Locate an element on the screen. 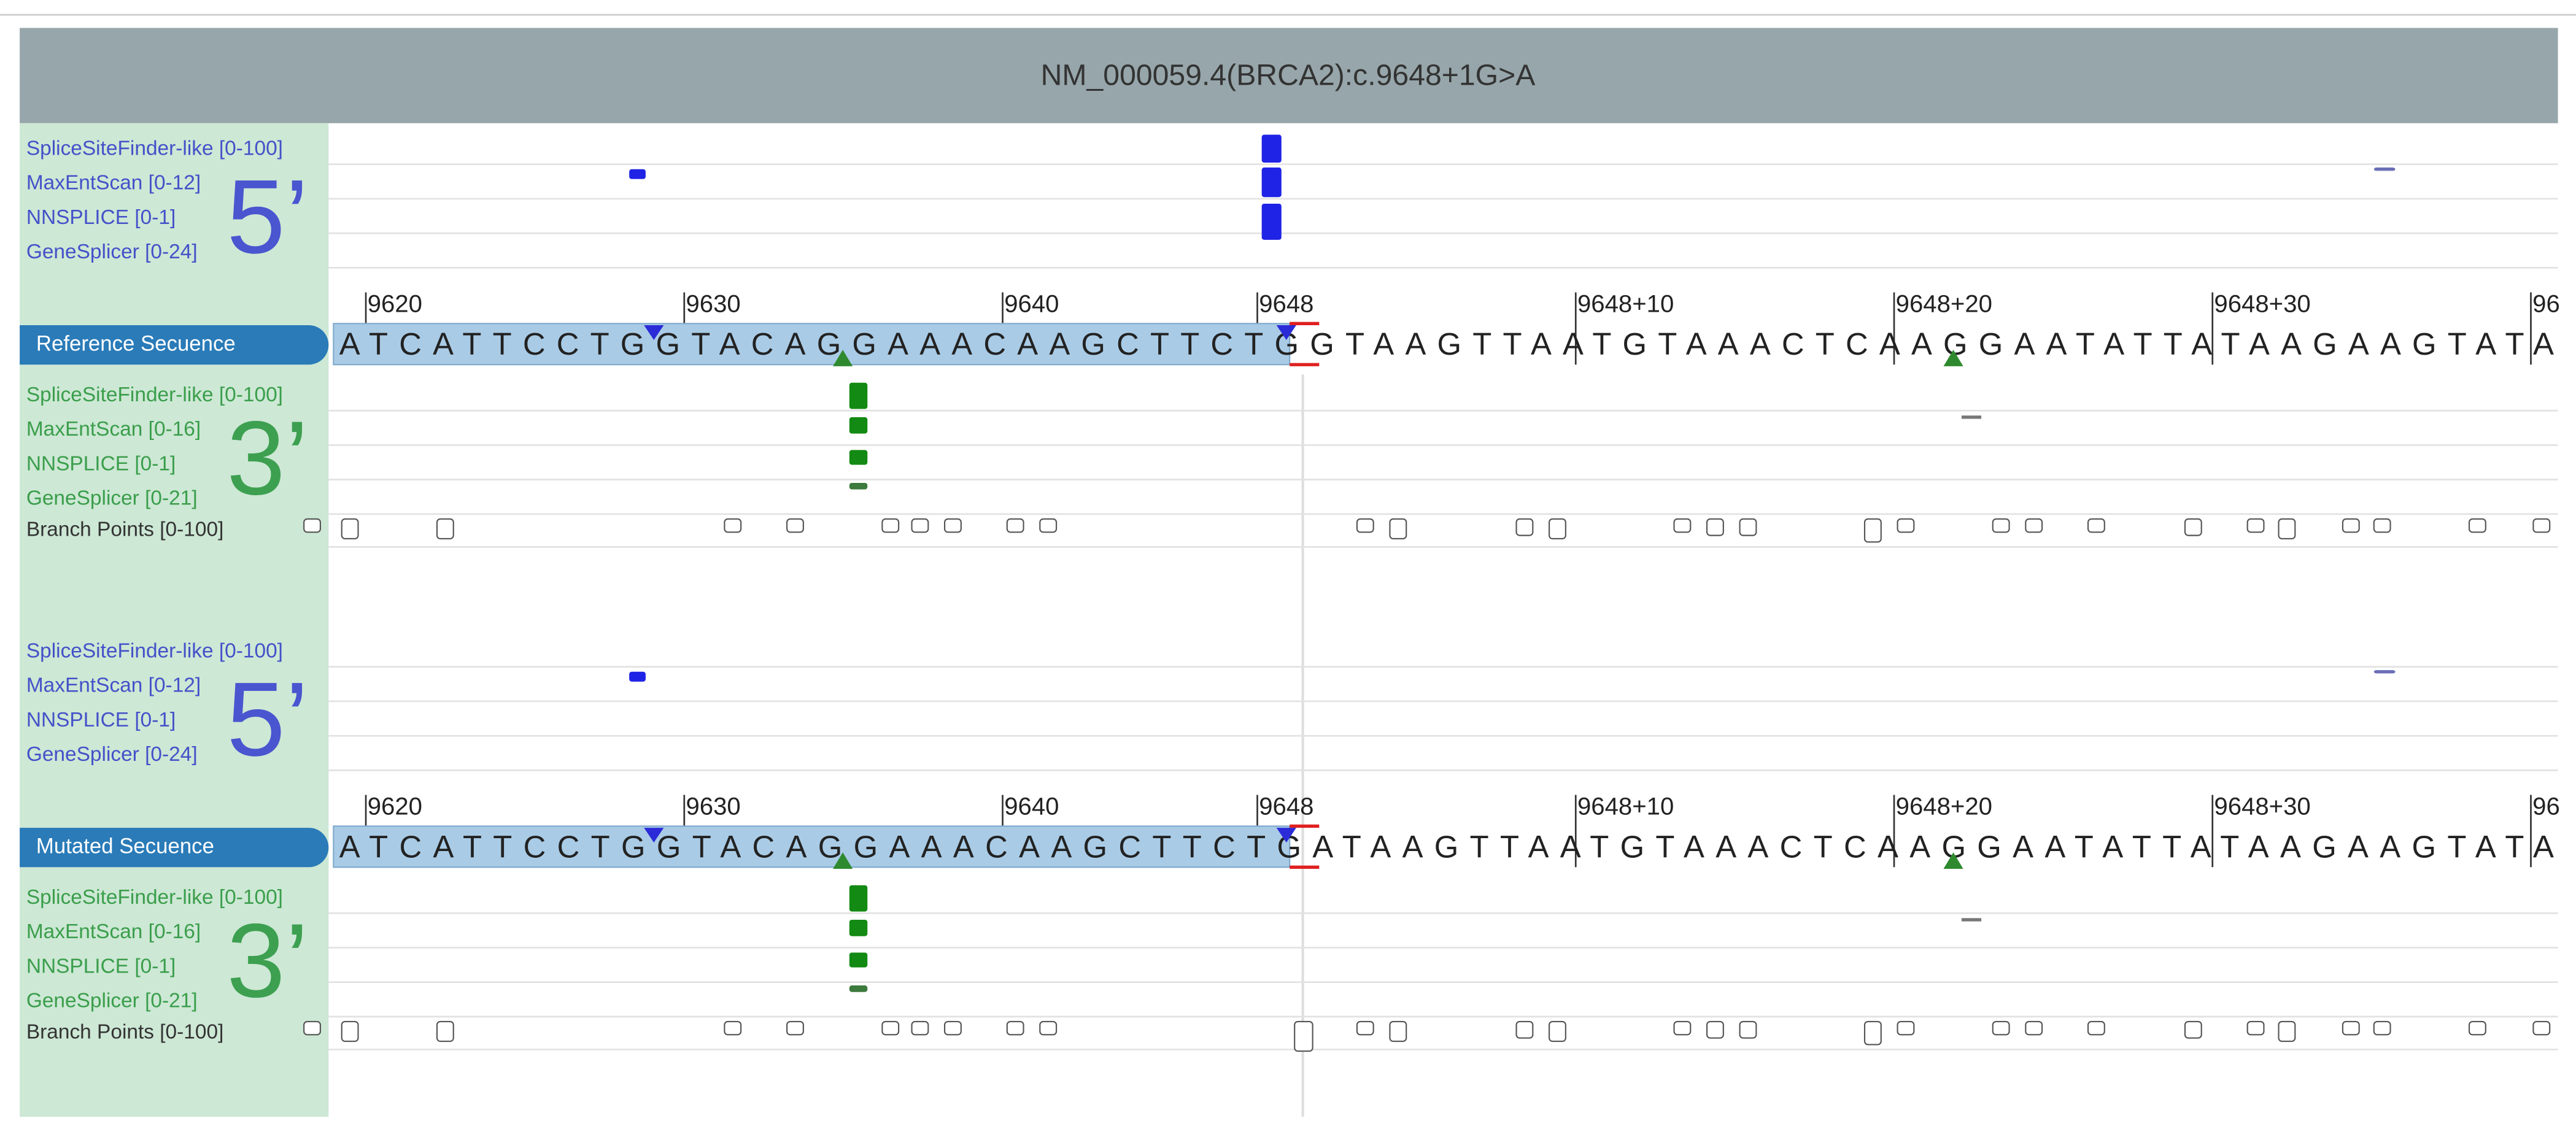 The width and height of the screenshot is (2576, 1129). position-label: 96 is located at coordinates (2546, 806).